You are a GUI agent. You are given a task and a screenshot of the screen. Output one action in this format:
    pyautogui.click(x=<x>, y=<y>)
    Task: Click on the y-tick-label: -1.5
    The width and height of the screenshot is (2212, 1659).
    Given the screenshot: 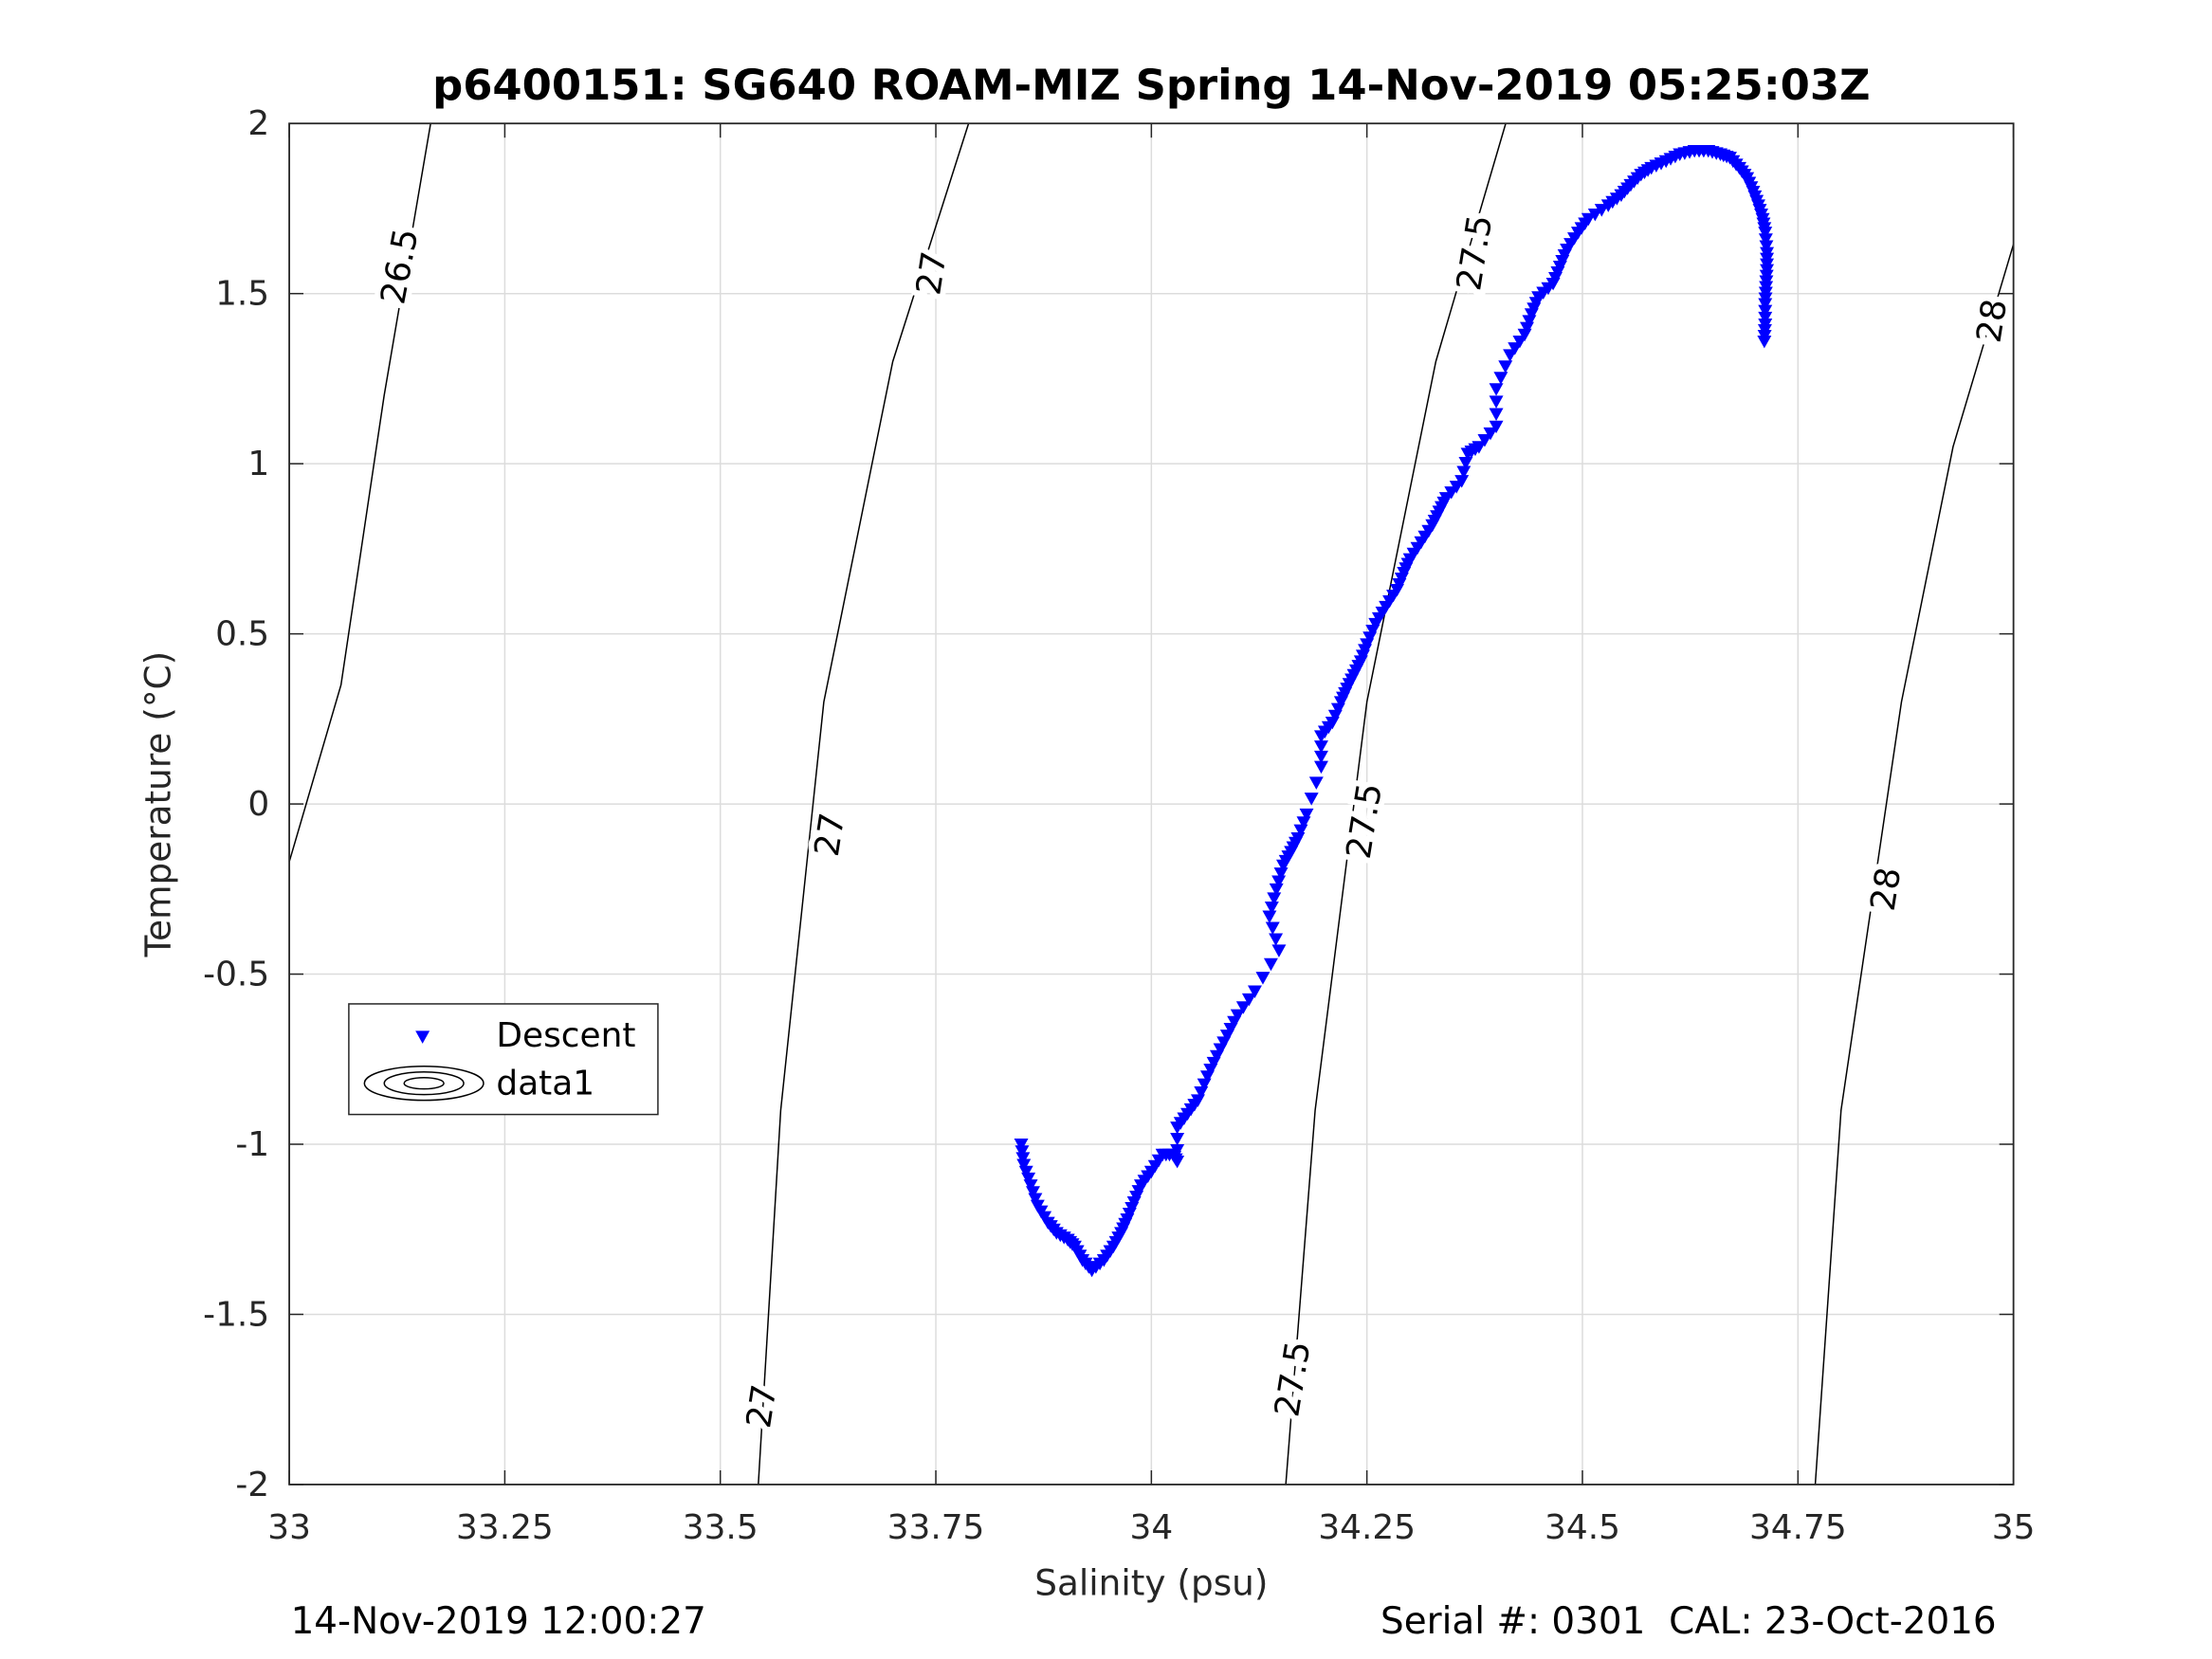 What is the action you would take?
    pyautogui.click(x=236, y=1314)
    